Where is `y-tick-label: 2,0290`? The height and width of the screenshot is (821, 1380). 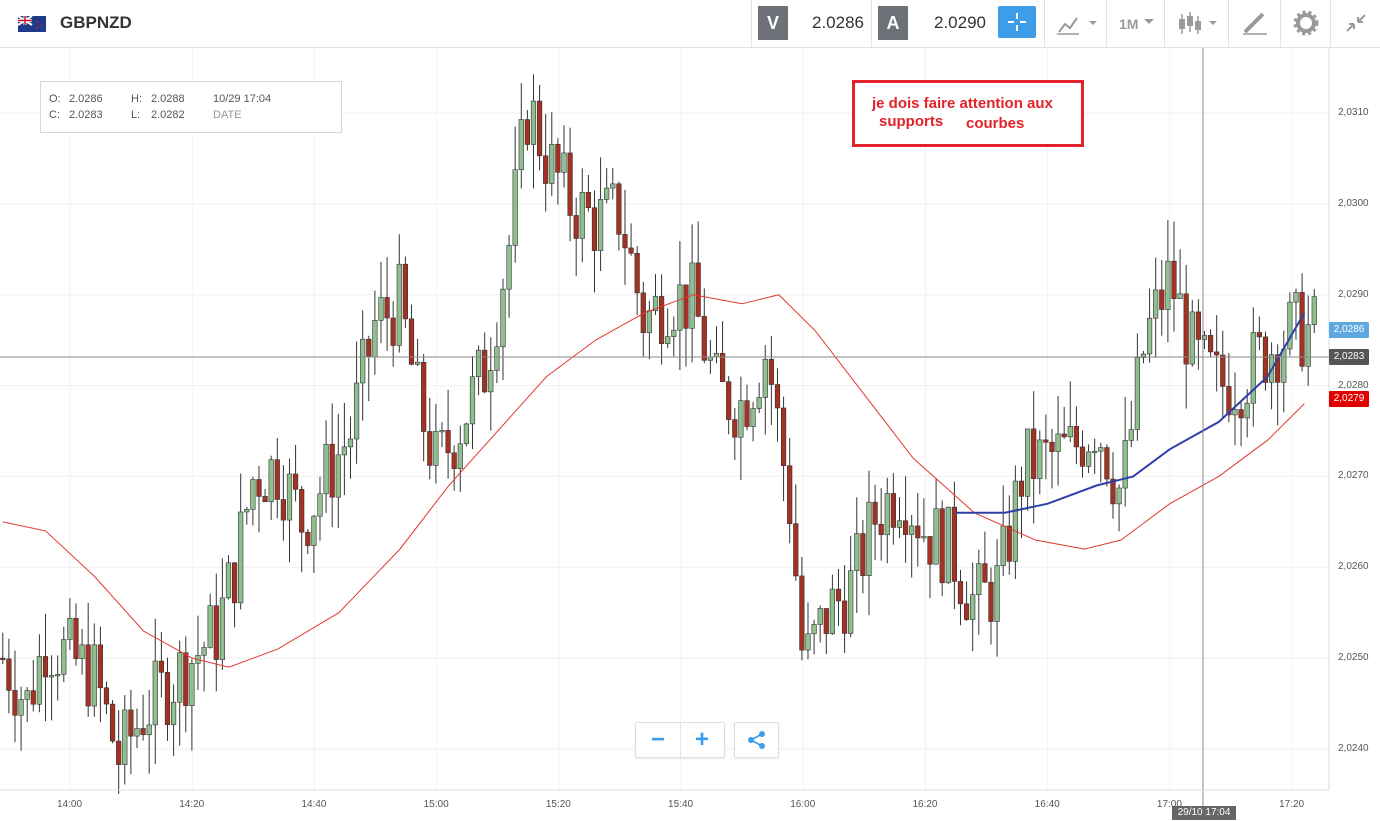 y-tick-label: 2,0290 is located at coordinates (1353, 294).